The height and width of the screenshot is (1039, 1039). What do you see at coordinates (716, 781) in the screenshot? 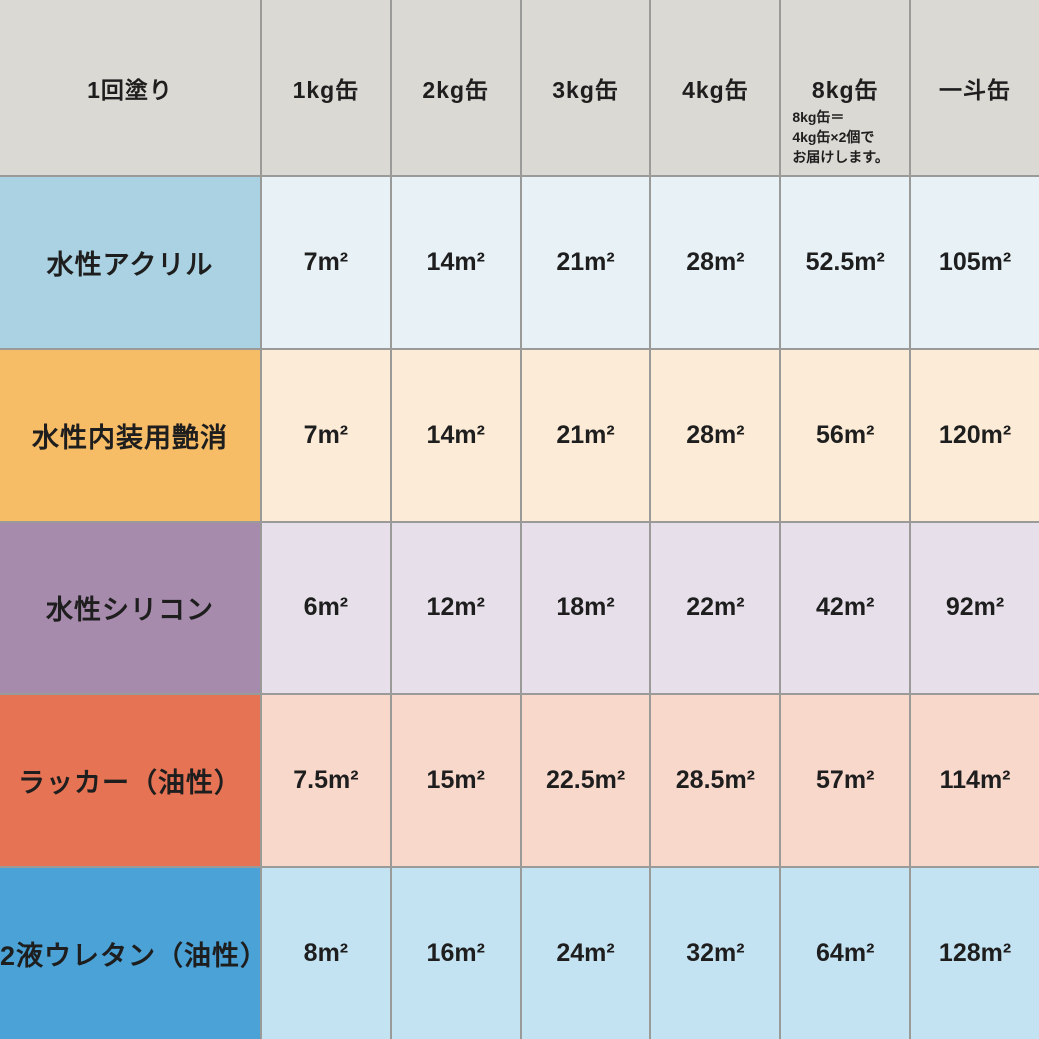
I see `coverage-cell: 28.5m²` at bounding box center [716, 781].